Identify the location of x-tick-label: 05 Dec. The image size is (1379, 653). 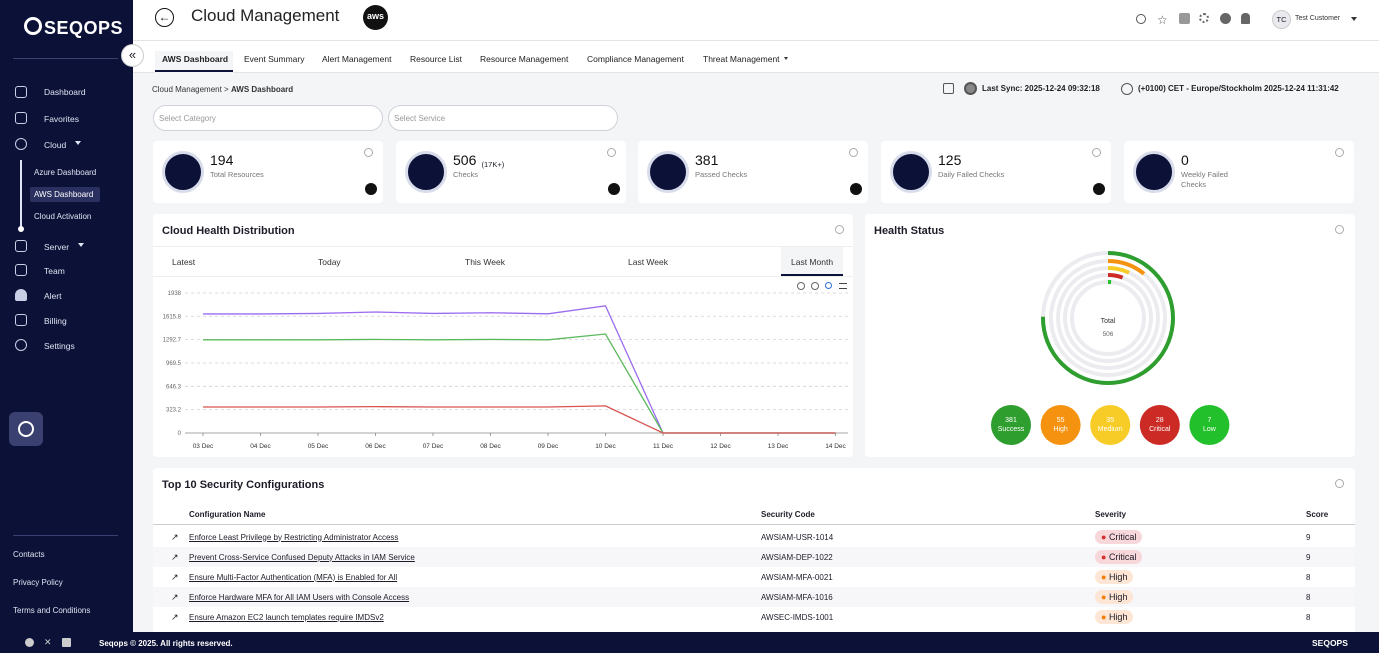
(318, 446).